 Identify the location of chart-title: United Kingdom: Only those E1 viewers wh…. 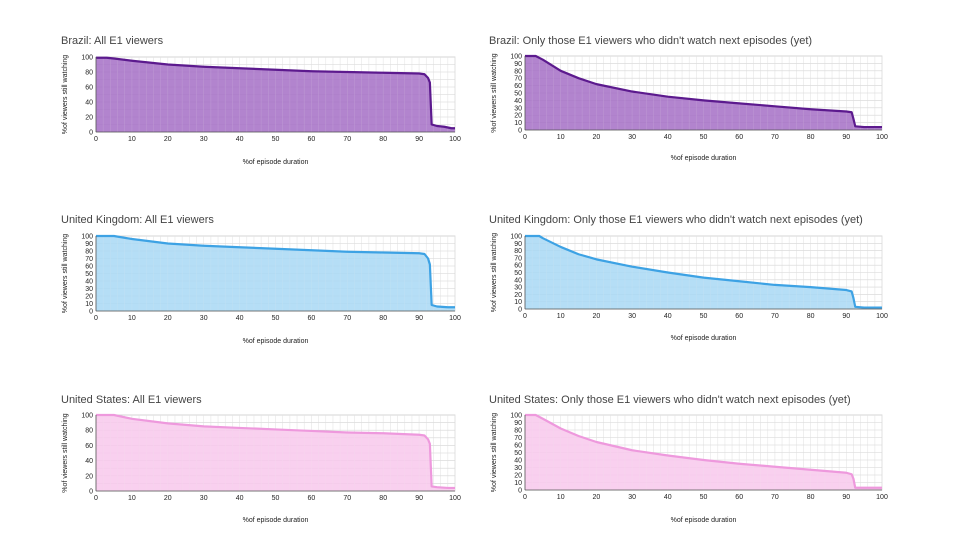
(676, 220).